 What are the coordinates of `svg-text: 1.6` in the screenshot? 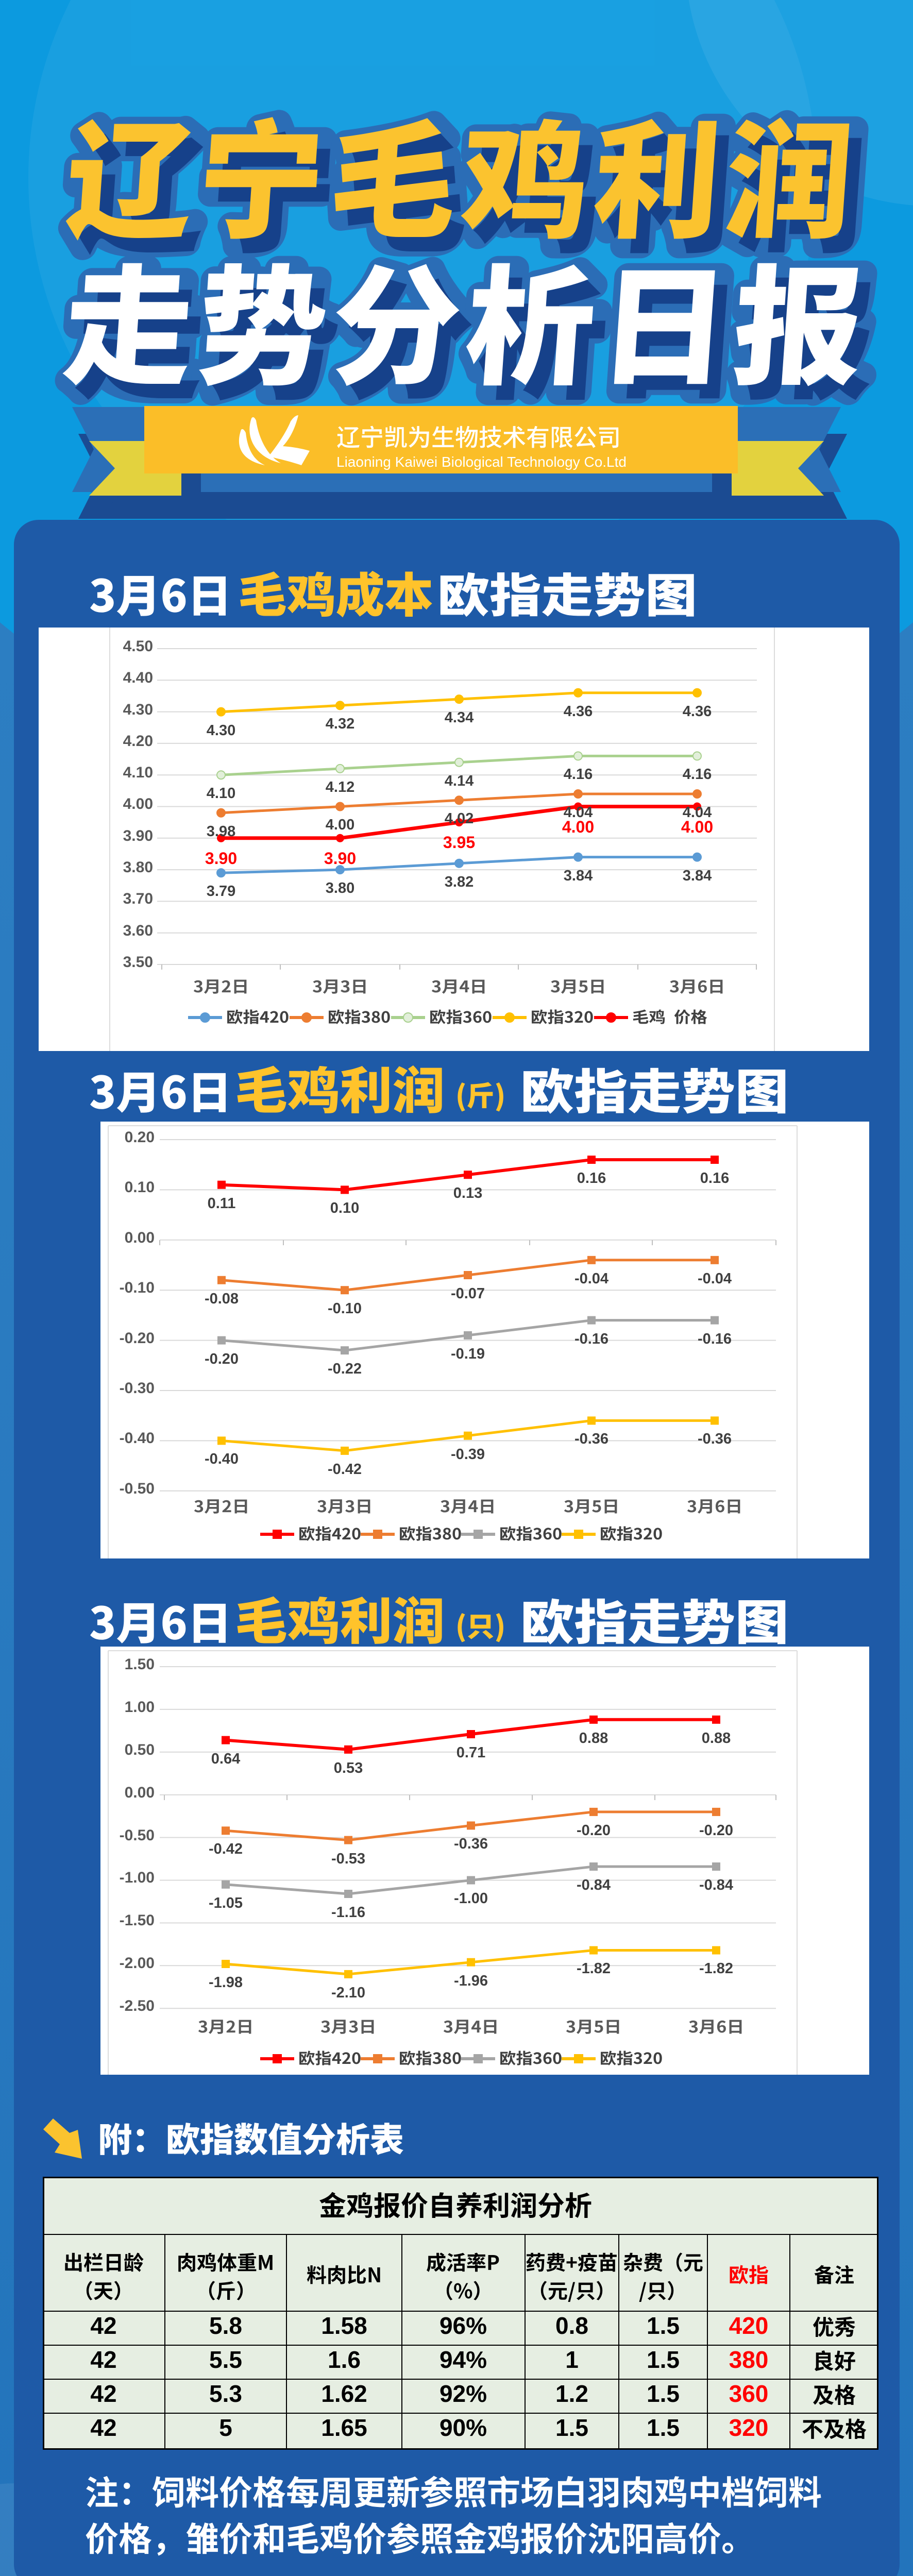 It's located at (344, 2359).